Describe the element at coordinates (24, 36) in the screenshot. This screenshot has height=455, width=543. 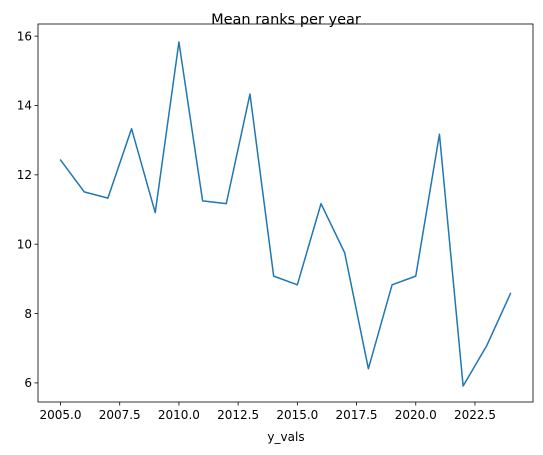
I see `y-tick-label: 16` at that location.